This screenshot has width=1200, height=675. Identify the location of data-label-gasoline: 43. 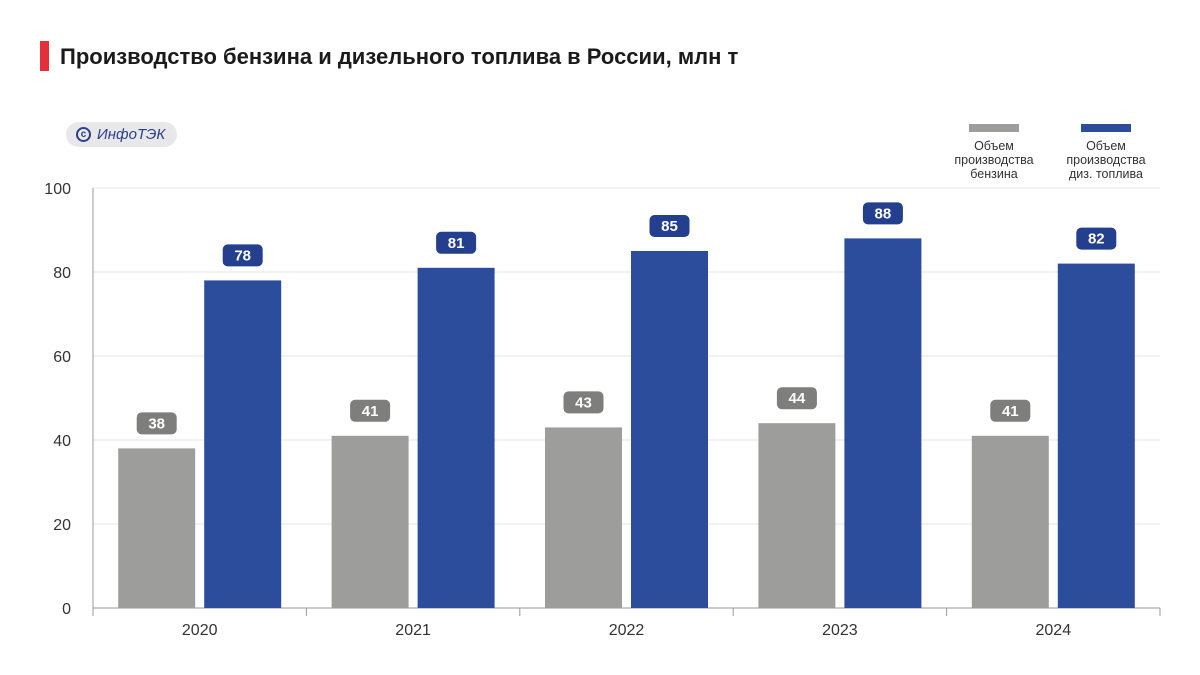
(583, 402).